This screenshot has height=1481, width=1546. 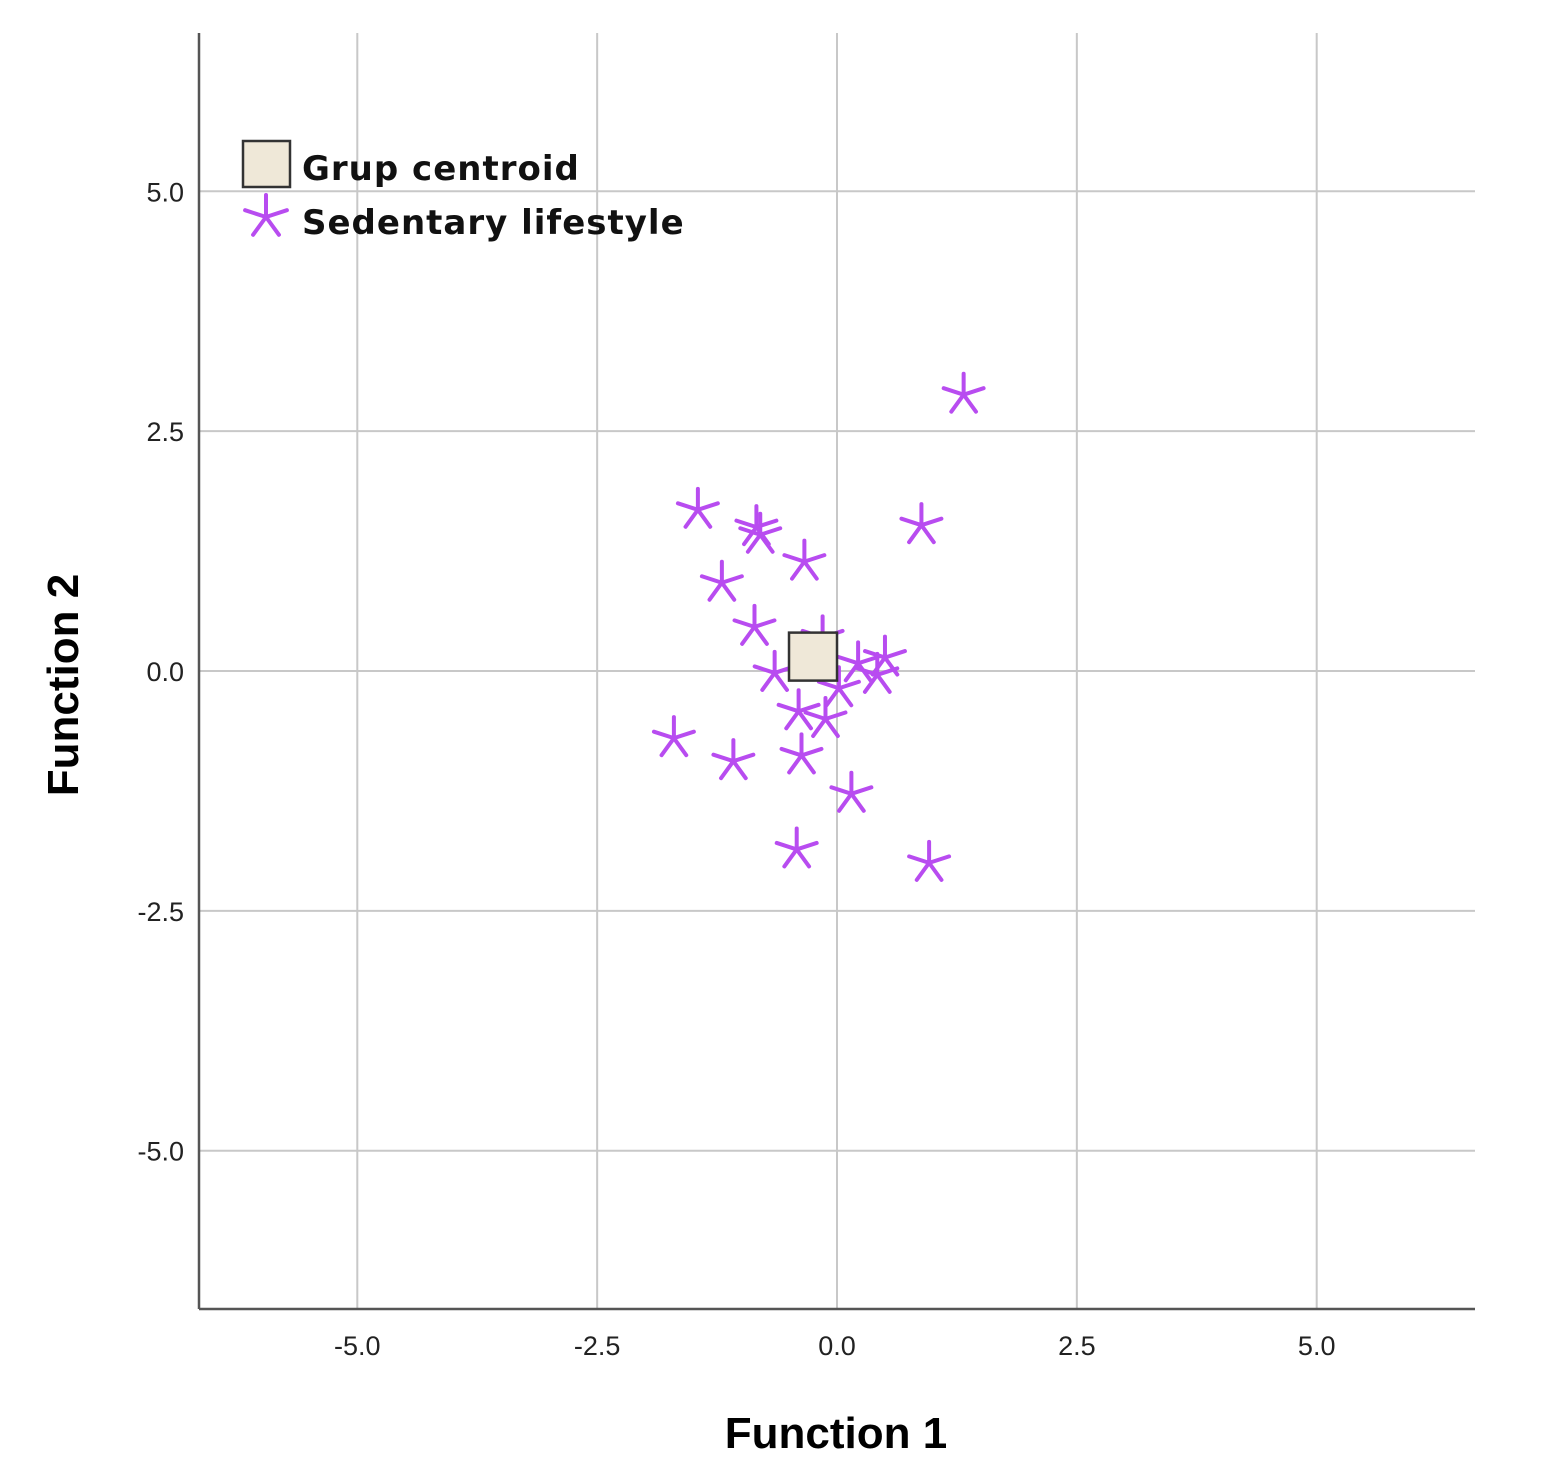 What do you see at coordinates (165, 432) in the screenshot?
I see `y-tick-label: 2.5` at bounding box center [165, 432].